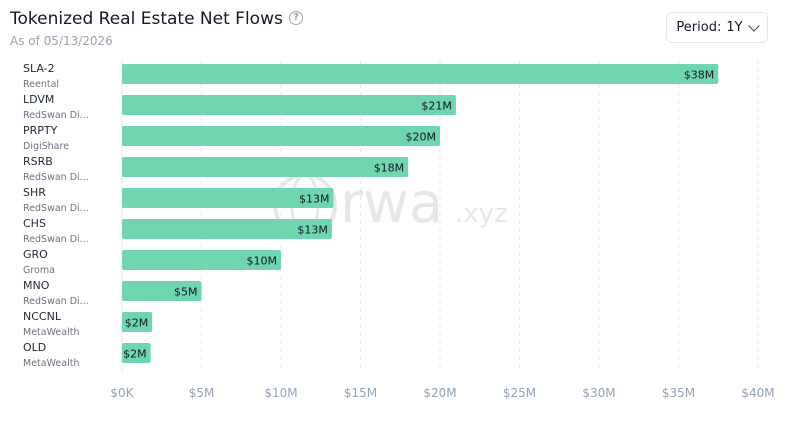  I want to click on bar-value-label: $10M, so click(262, 261).